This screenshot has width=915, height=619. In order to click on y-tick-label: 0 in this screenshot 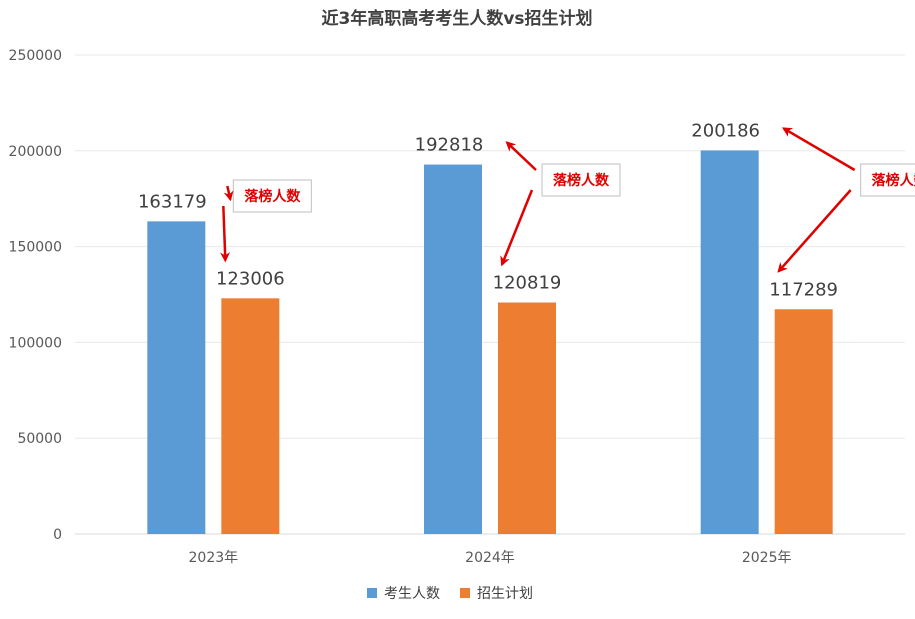, I will do `click(57, 535)`.